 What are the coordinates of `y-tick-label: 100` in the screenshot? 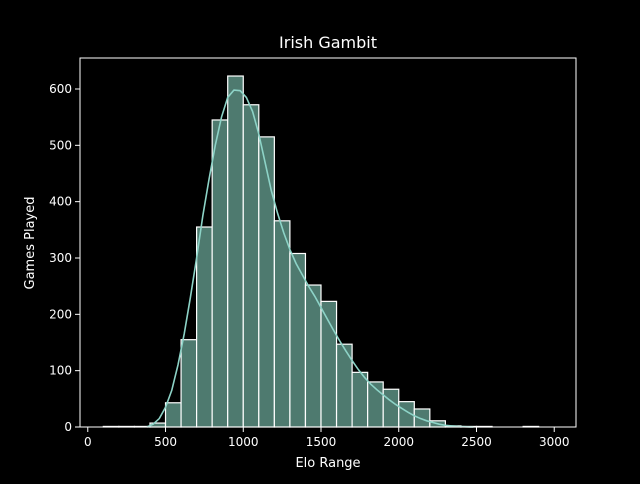 It's located at (60, 371).